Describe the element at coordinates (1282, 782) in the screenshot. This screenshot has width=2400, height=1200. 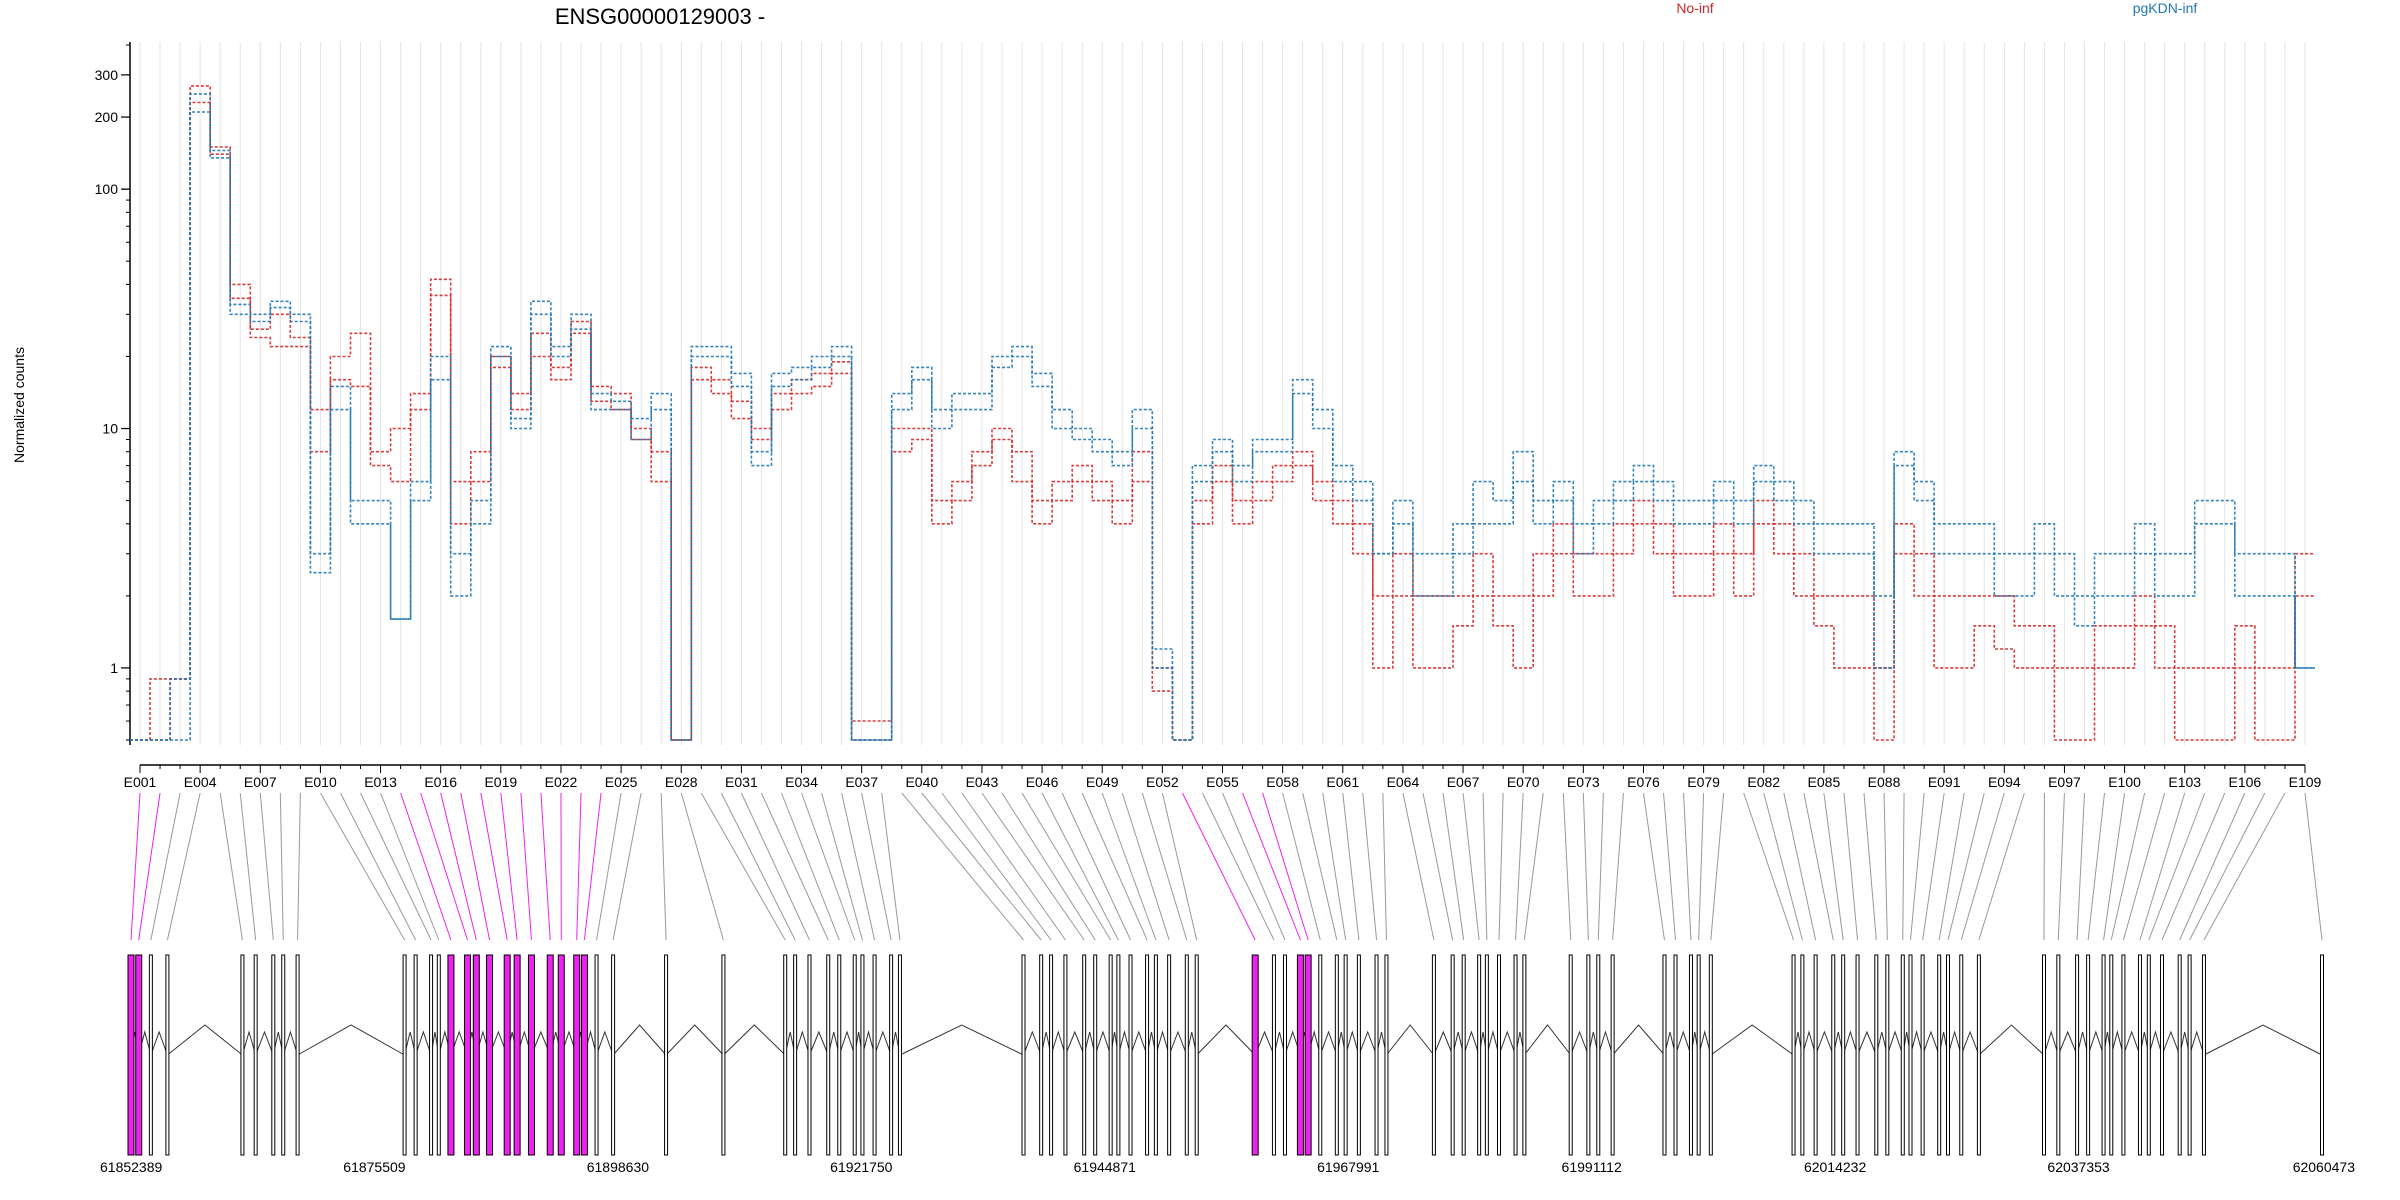
I see `x-tick-label: E058` at that location.